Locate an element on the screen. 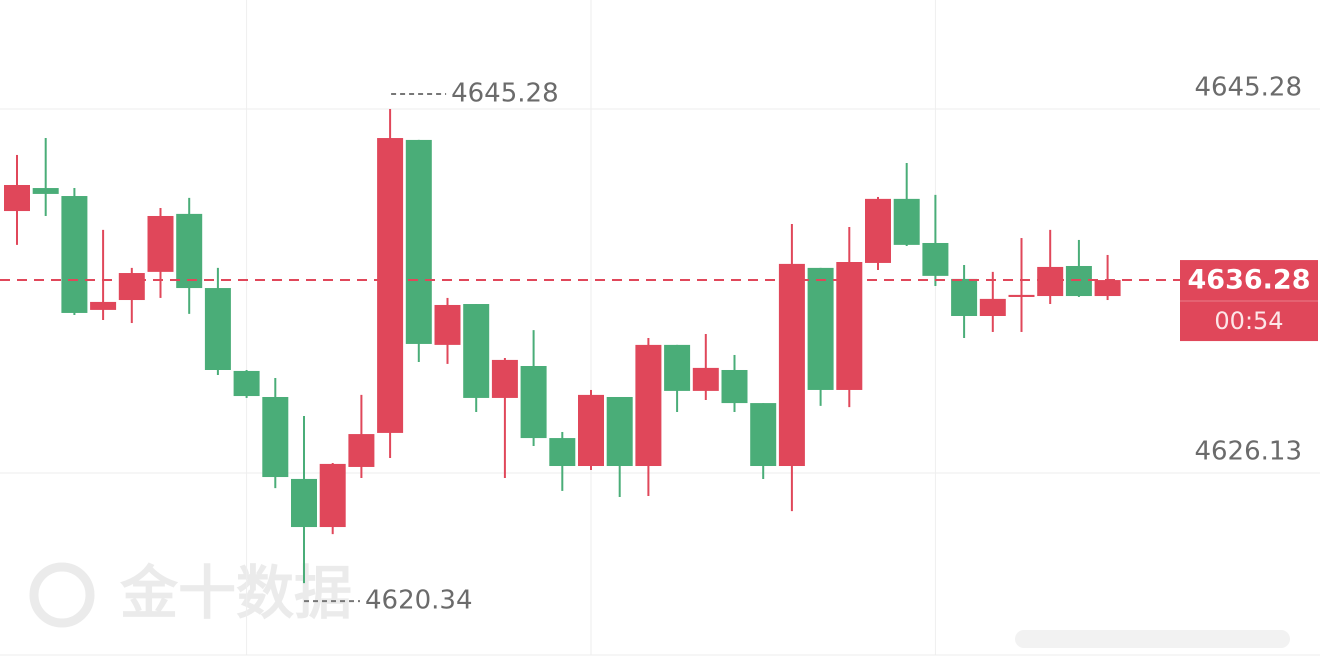  watermark: 金十数据 is located at coordinates (190, 593).